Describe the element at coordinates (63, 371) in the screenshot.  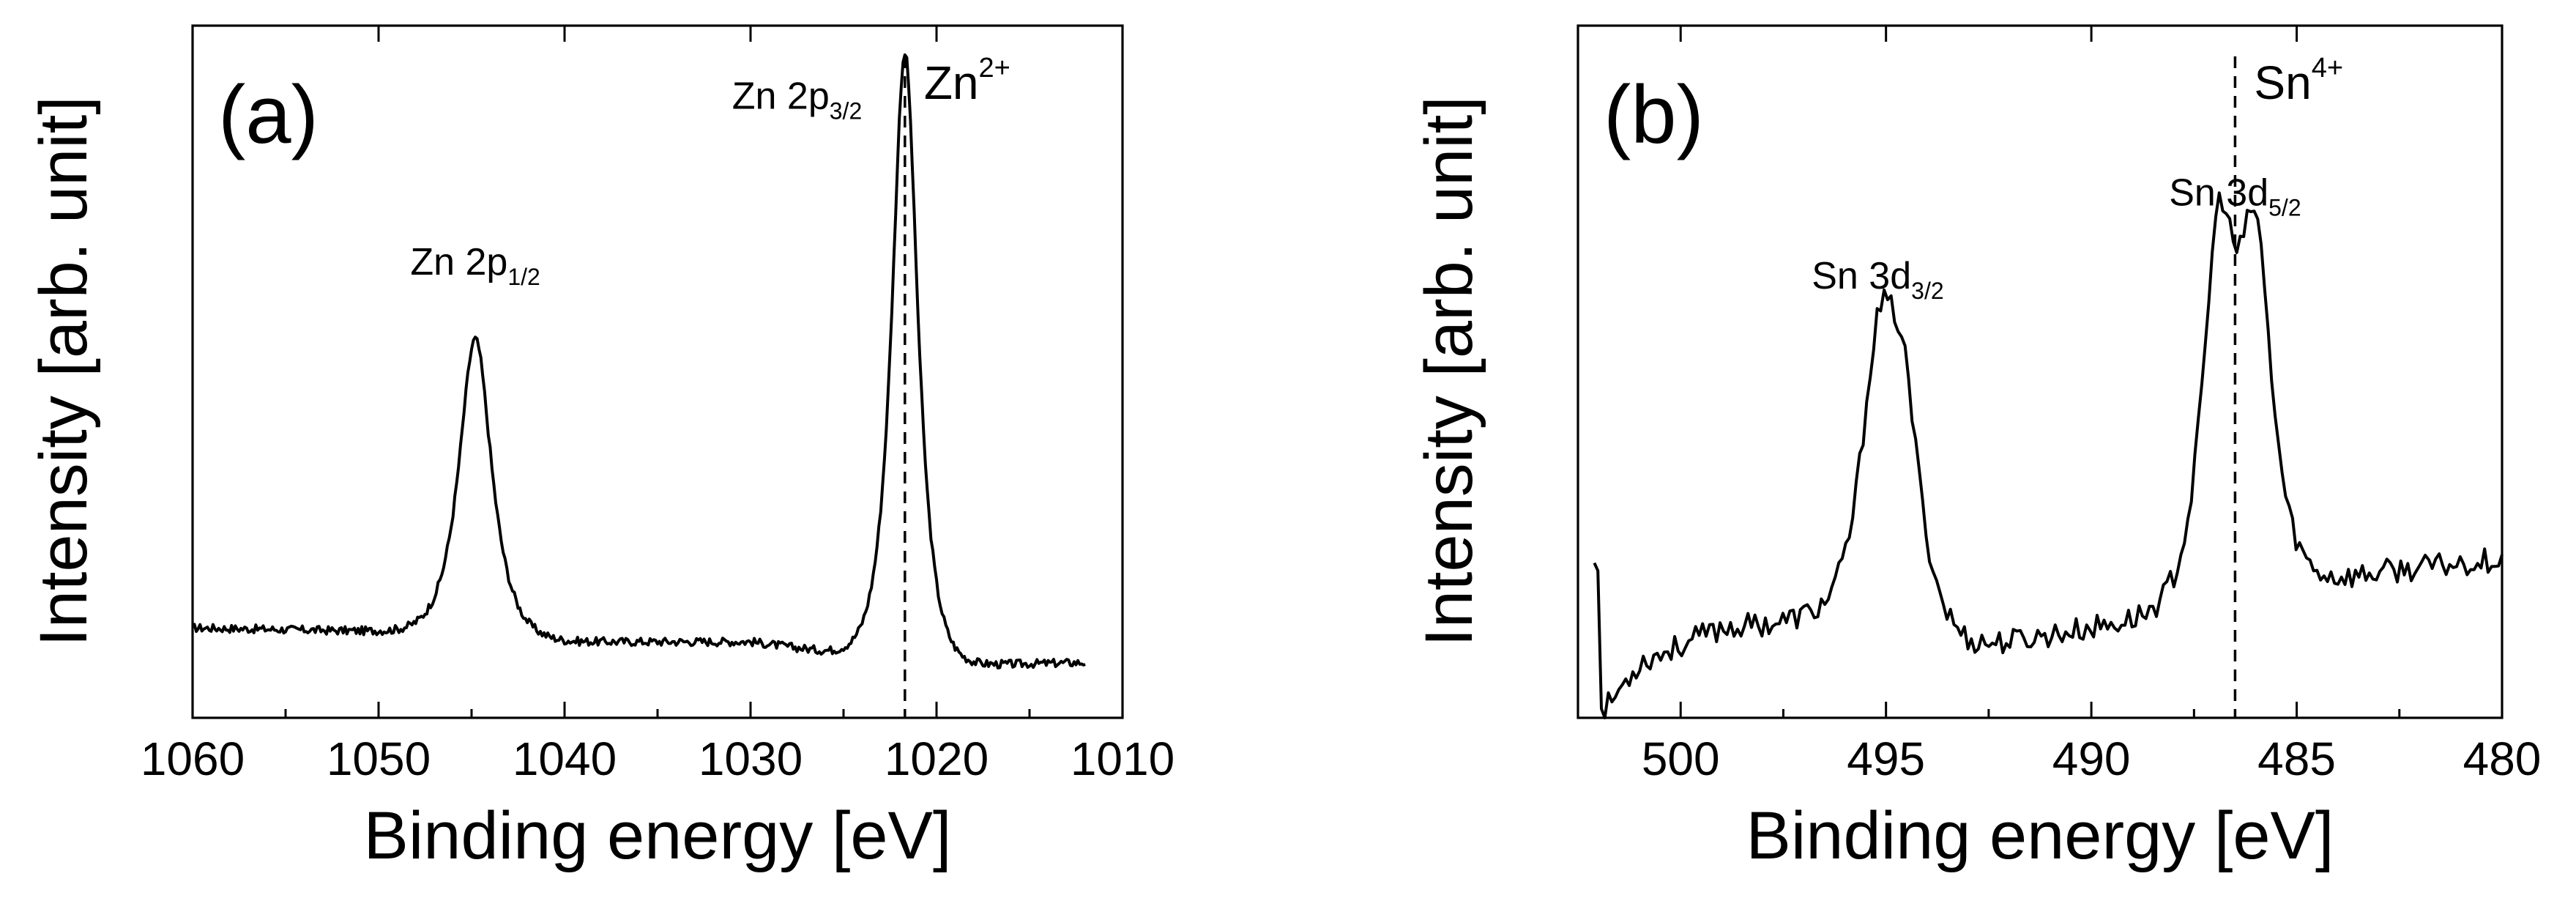
I see `y-axis-label-a: Intensity [arb. unit]` at that location.